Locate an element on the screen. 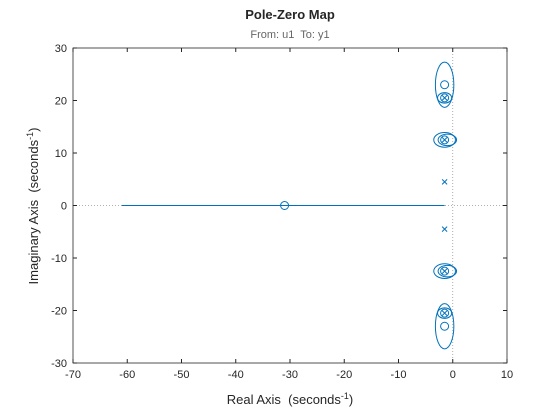  chart-title: Pole-Zero Map is located at coordinates (290, 14).